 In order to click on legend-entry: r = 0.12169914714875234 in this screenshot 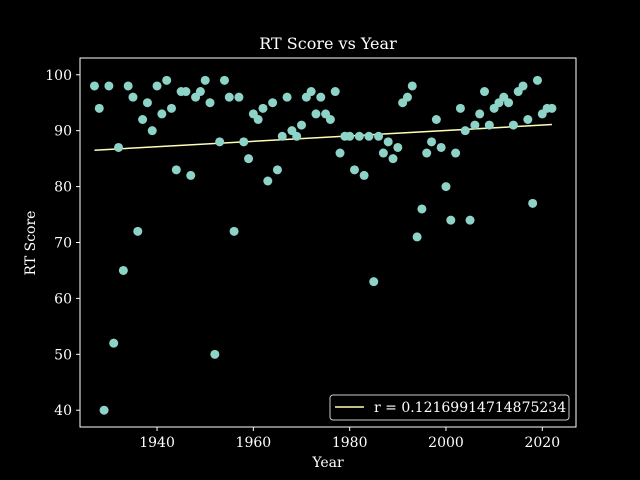, I will do `click(470, 408)`.